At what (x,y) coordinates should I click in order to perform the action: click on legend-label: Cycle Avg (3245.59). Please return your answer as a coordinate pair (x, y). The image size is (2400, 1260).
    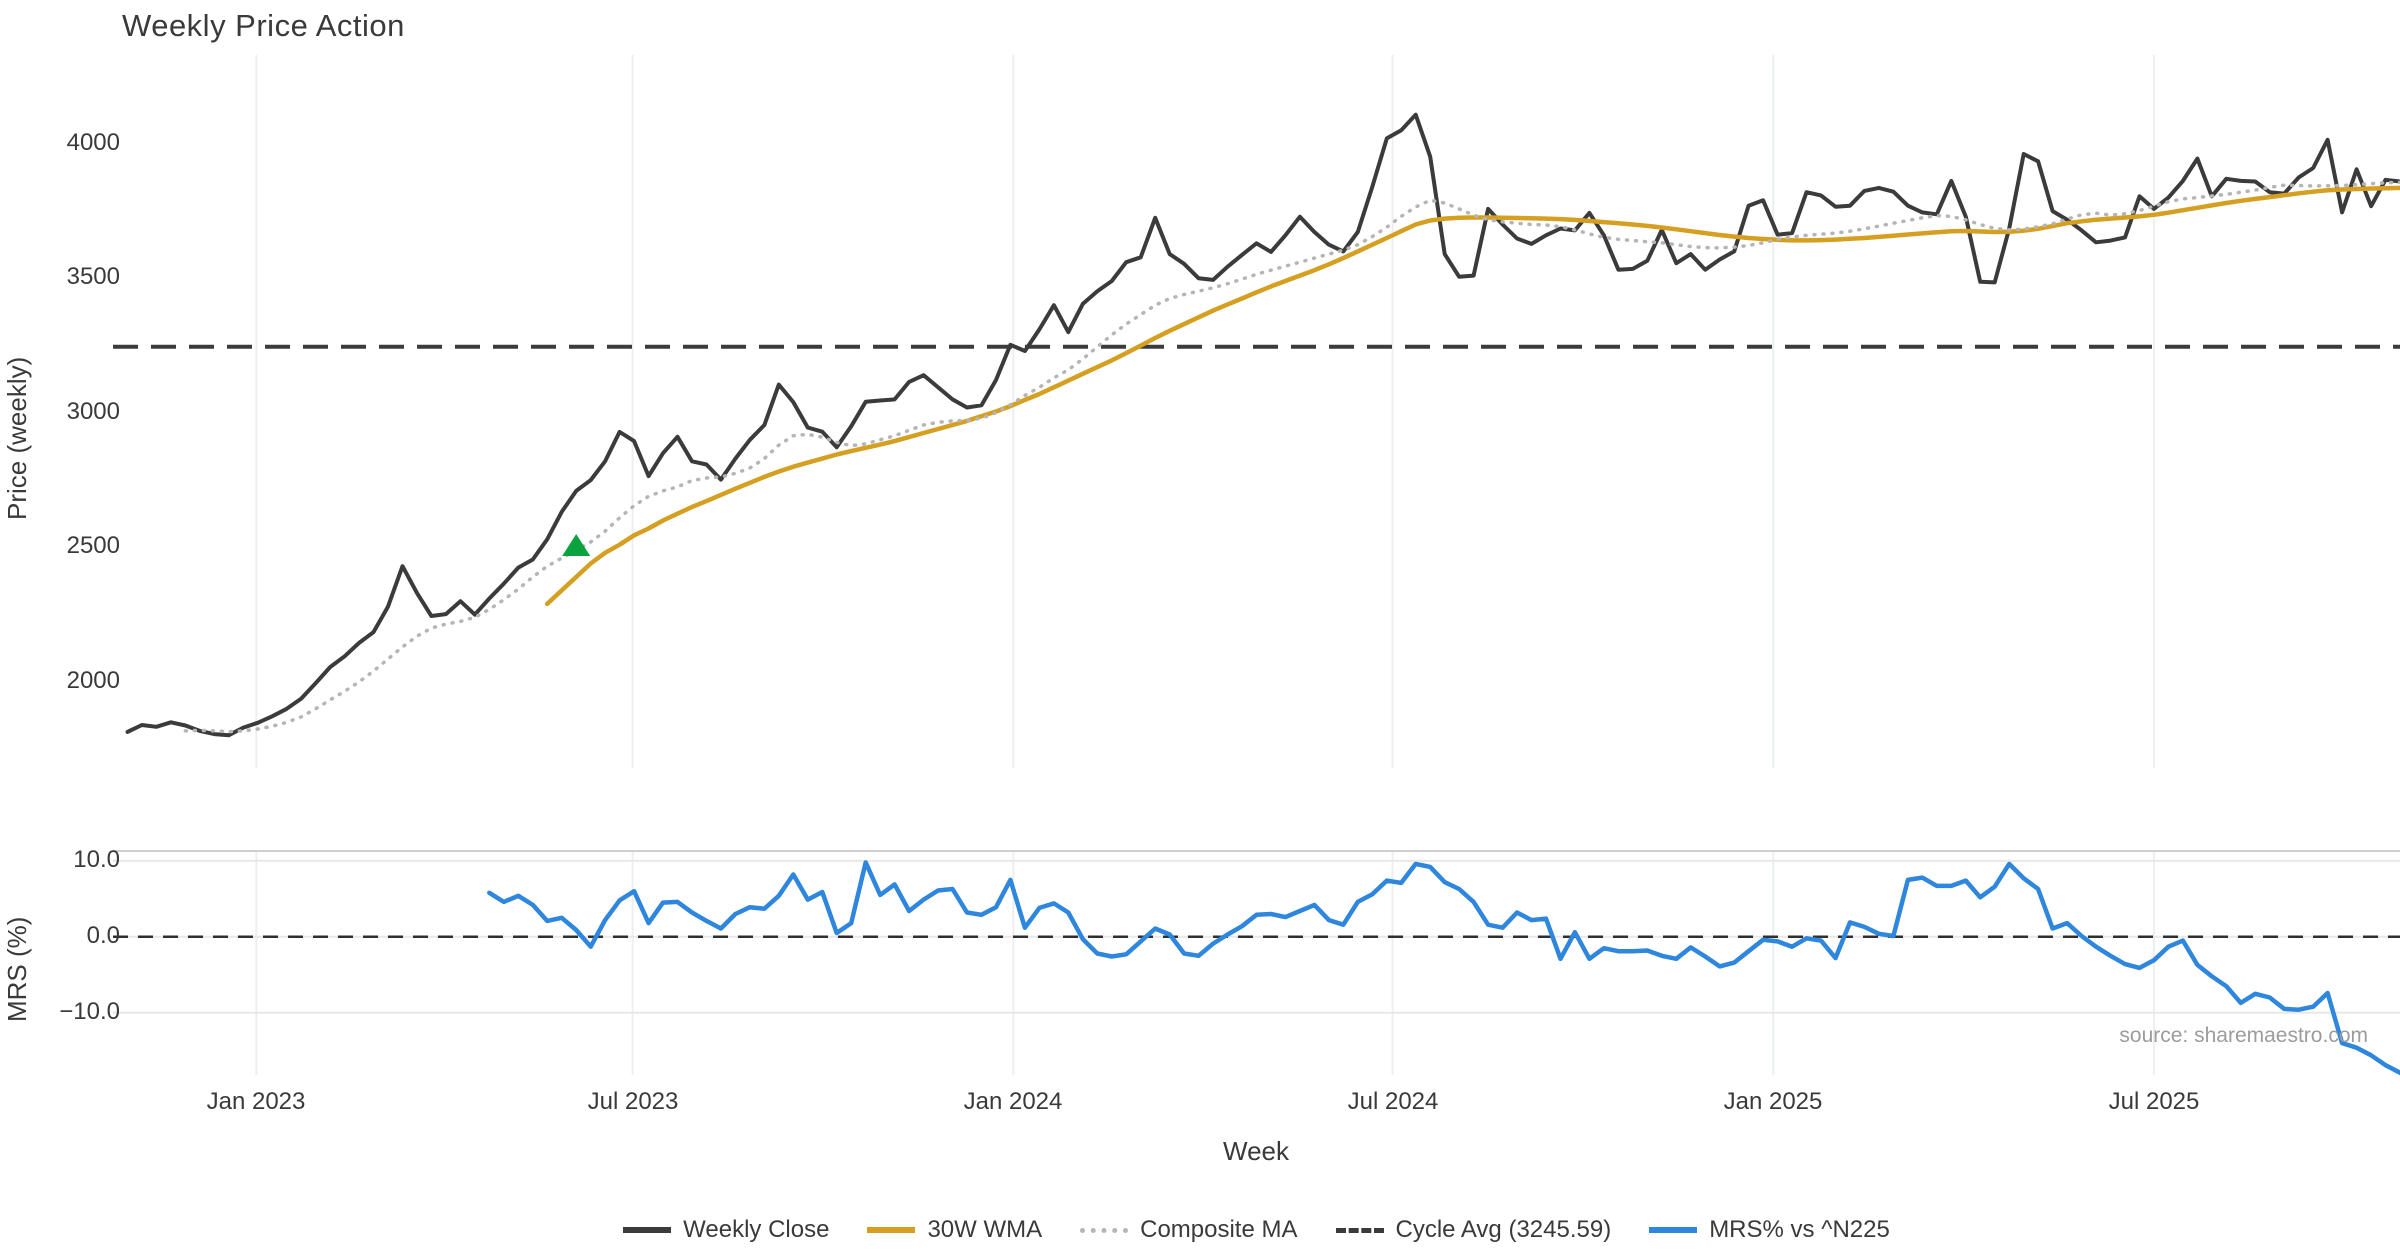
    Looking at the image, I should click on (1503, 1229).